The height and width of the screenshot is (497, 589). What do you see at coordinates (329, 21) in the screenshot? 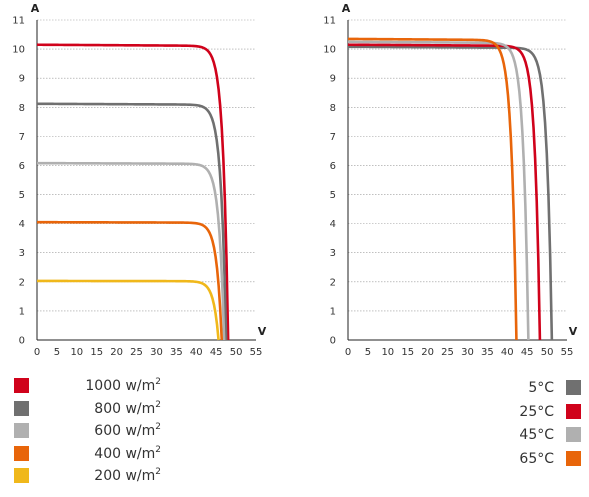
I see `y-tick-label: 11` at bounding box center [329, 21].